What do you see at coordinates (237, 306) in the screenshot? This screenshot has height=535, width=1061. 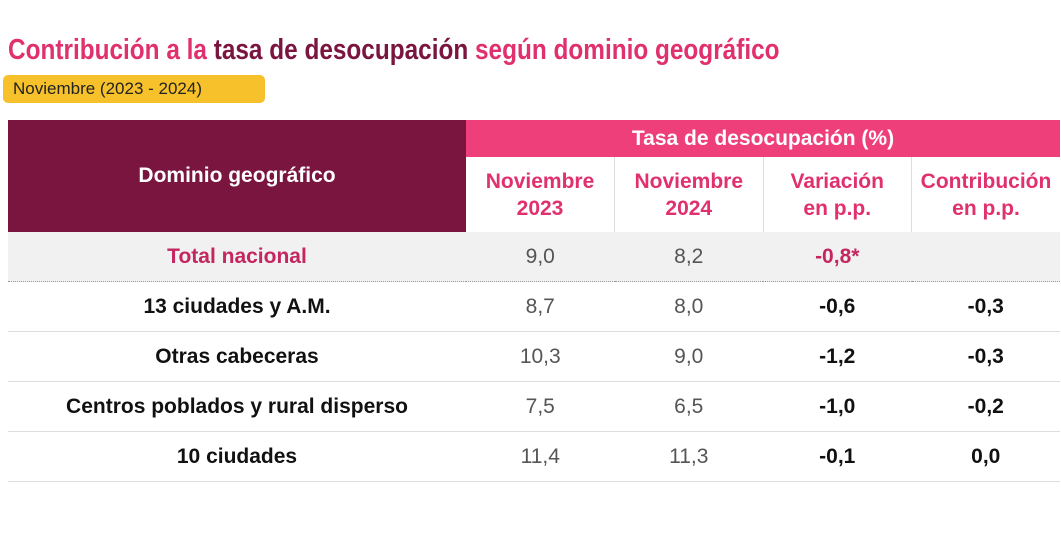 I see `row-label: 13 ciudades y A.M.` at bounding box center [237, 306].